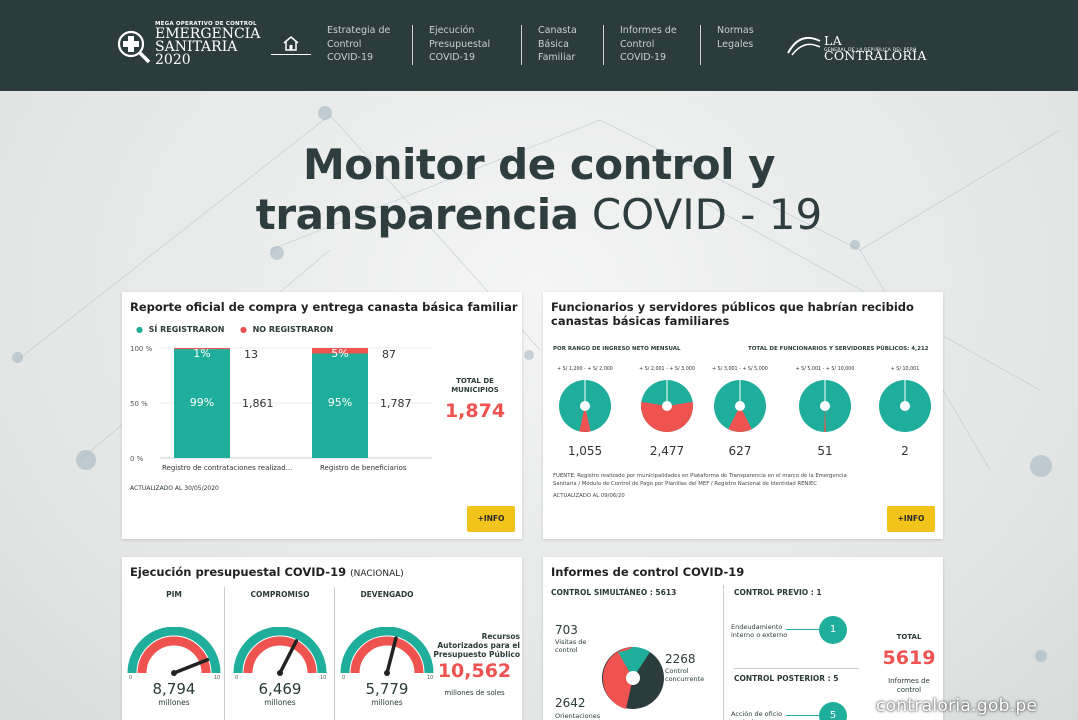 This screenshot has height=720, width=1078. Describe the element at coordinates (339, 353) in the screenshot. I see `bar-no-pct: 5%` at that location.